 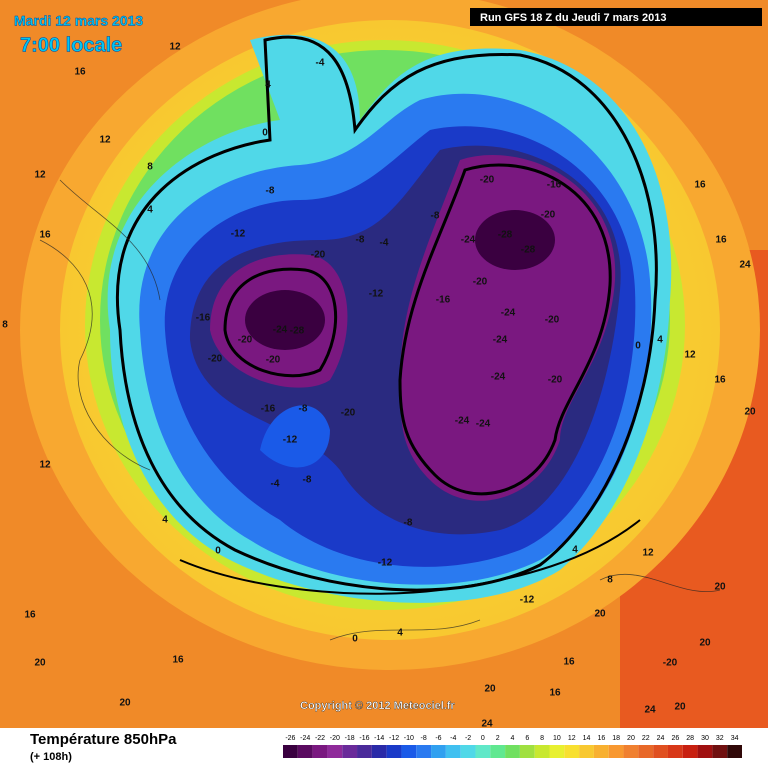 What do you see at coordinates (573, 18) in the screenshot?
I see `run: Run GFS 18 Z du Jeudi 7 mars 2013` at bounding box center [573, 18].